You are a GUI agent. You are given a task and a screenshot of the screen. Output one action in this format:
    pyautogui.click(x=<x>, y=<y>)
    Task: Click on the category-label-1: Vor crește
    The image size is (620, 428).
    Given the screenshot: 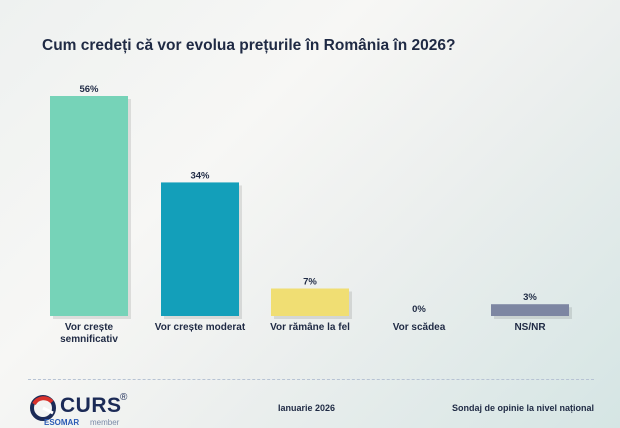 What is the action you would take?
    pyautogui.click(x=89, y=327)
    